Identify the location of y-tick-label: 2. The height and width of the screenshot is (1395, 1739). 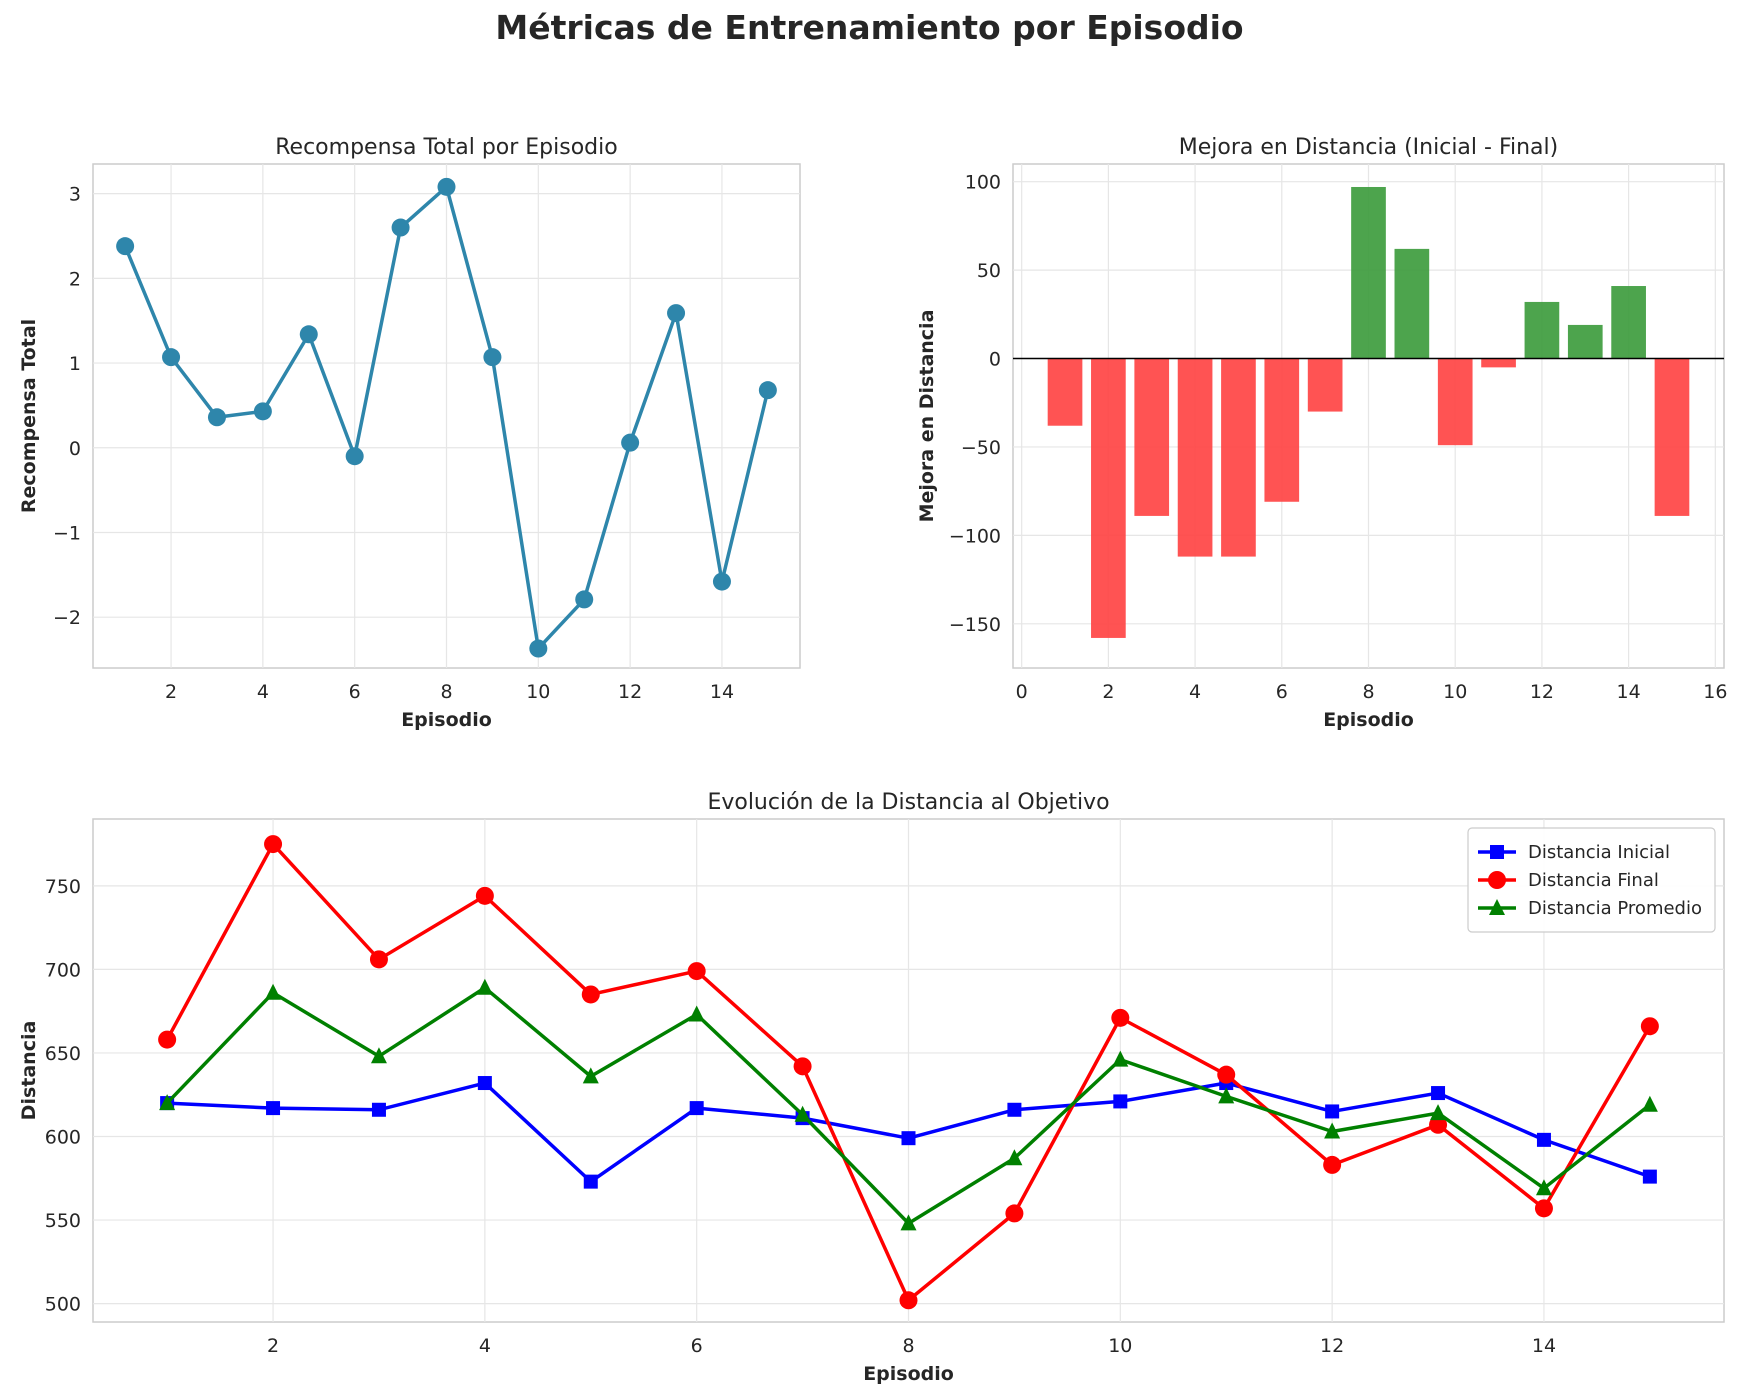
(75, 279).